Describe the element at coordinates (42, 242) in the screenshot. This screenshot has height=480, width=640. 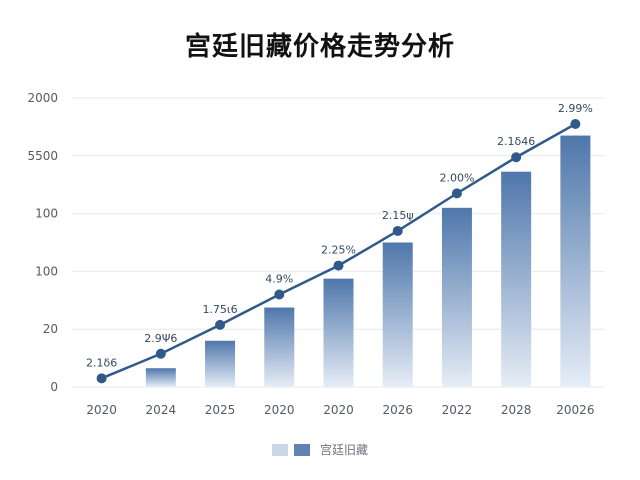
I see `y-axis: 0 20 100 100 5500 2000` at that location.